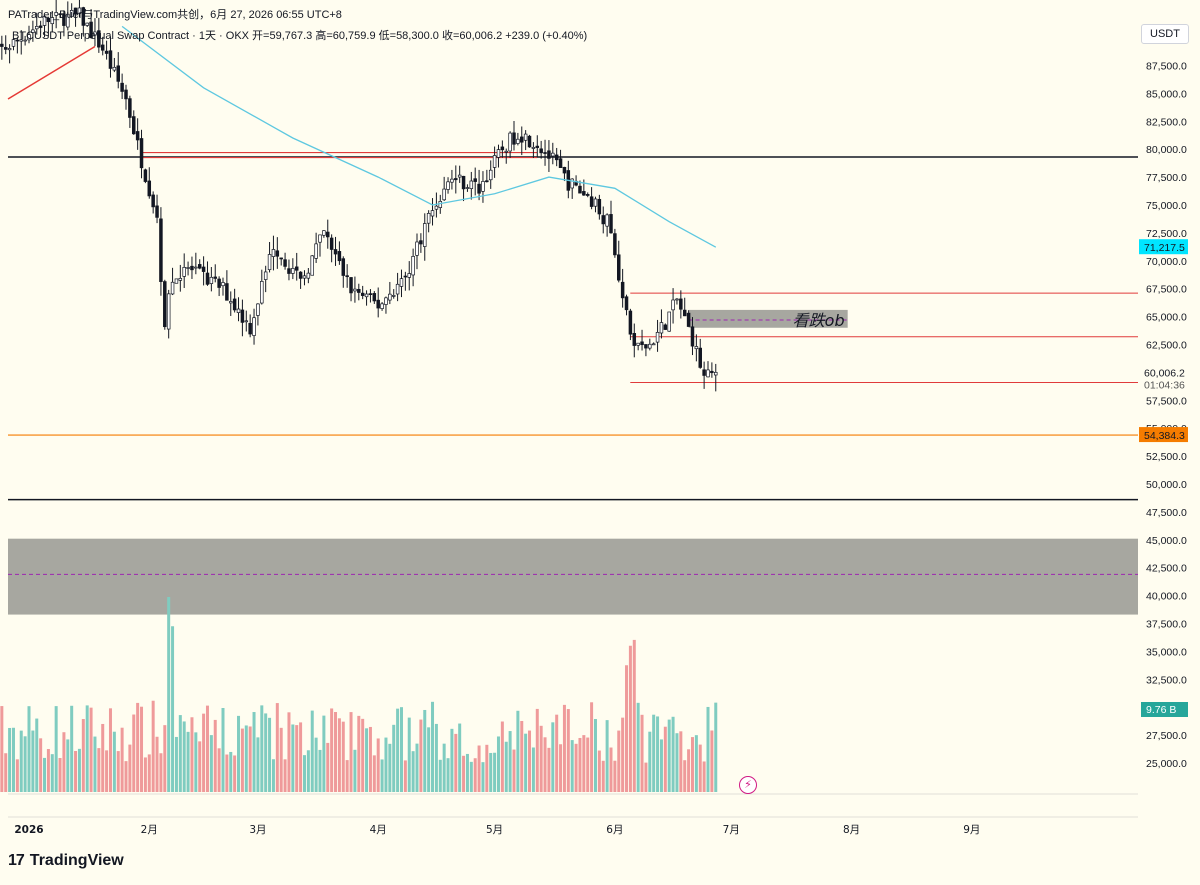  Describe the element at coordinates (1166, 625) in the screenshot. I see `y-tick-label: 37,500.0` at that location.